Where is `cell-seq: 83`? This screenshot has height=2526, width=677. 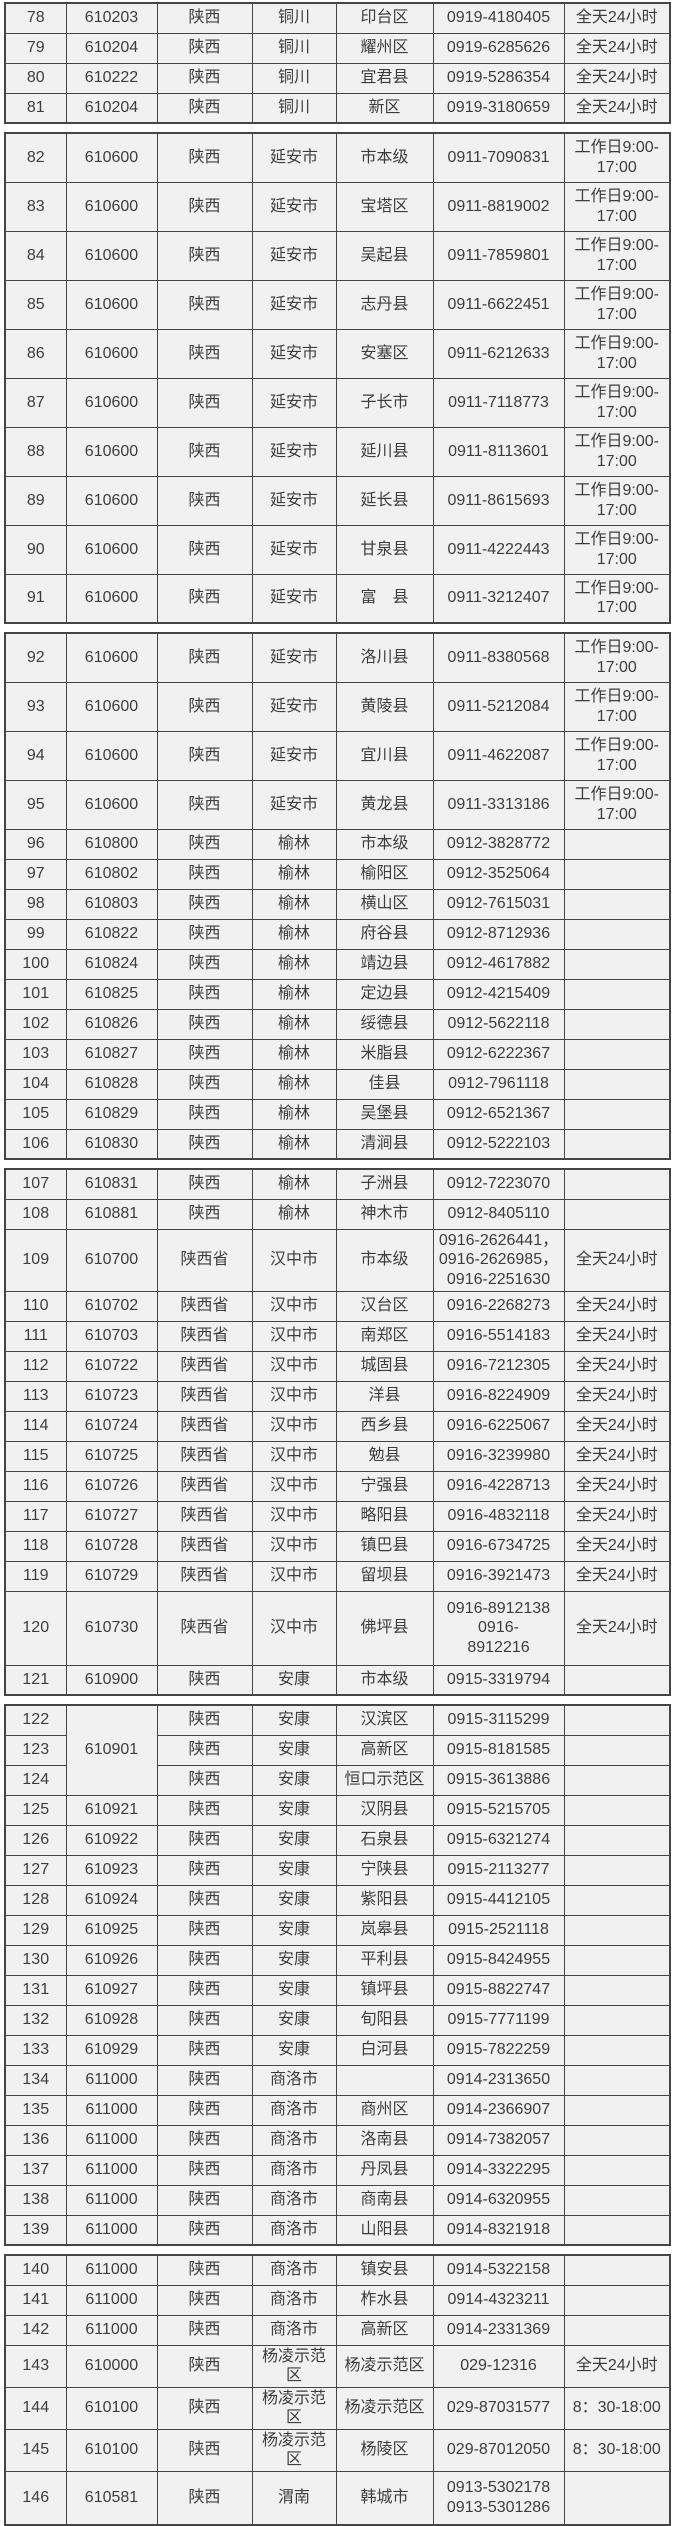 cell-seq: 83 is located at coordinates (35, 206).